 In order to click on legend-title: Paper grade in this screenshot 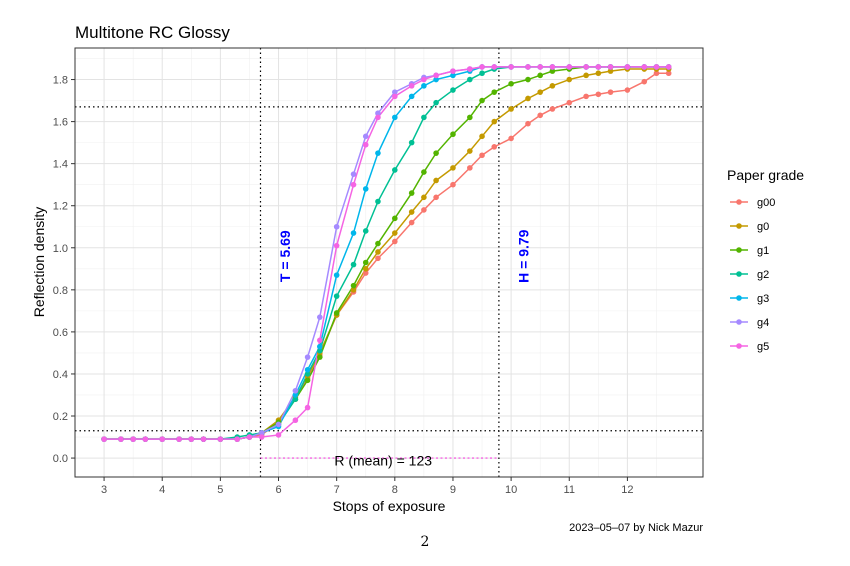, I will do `click(765, 175)`.